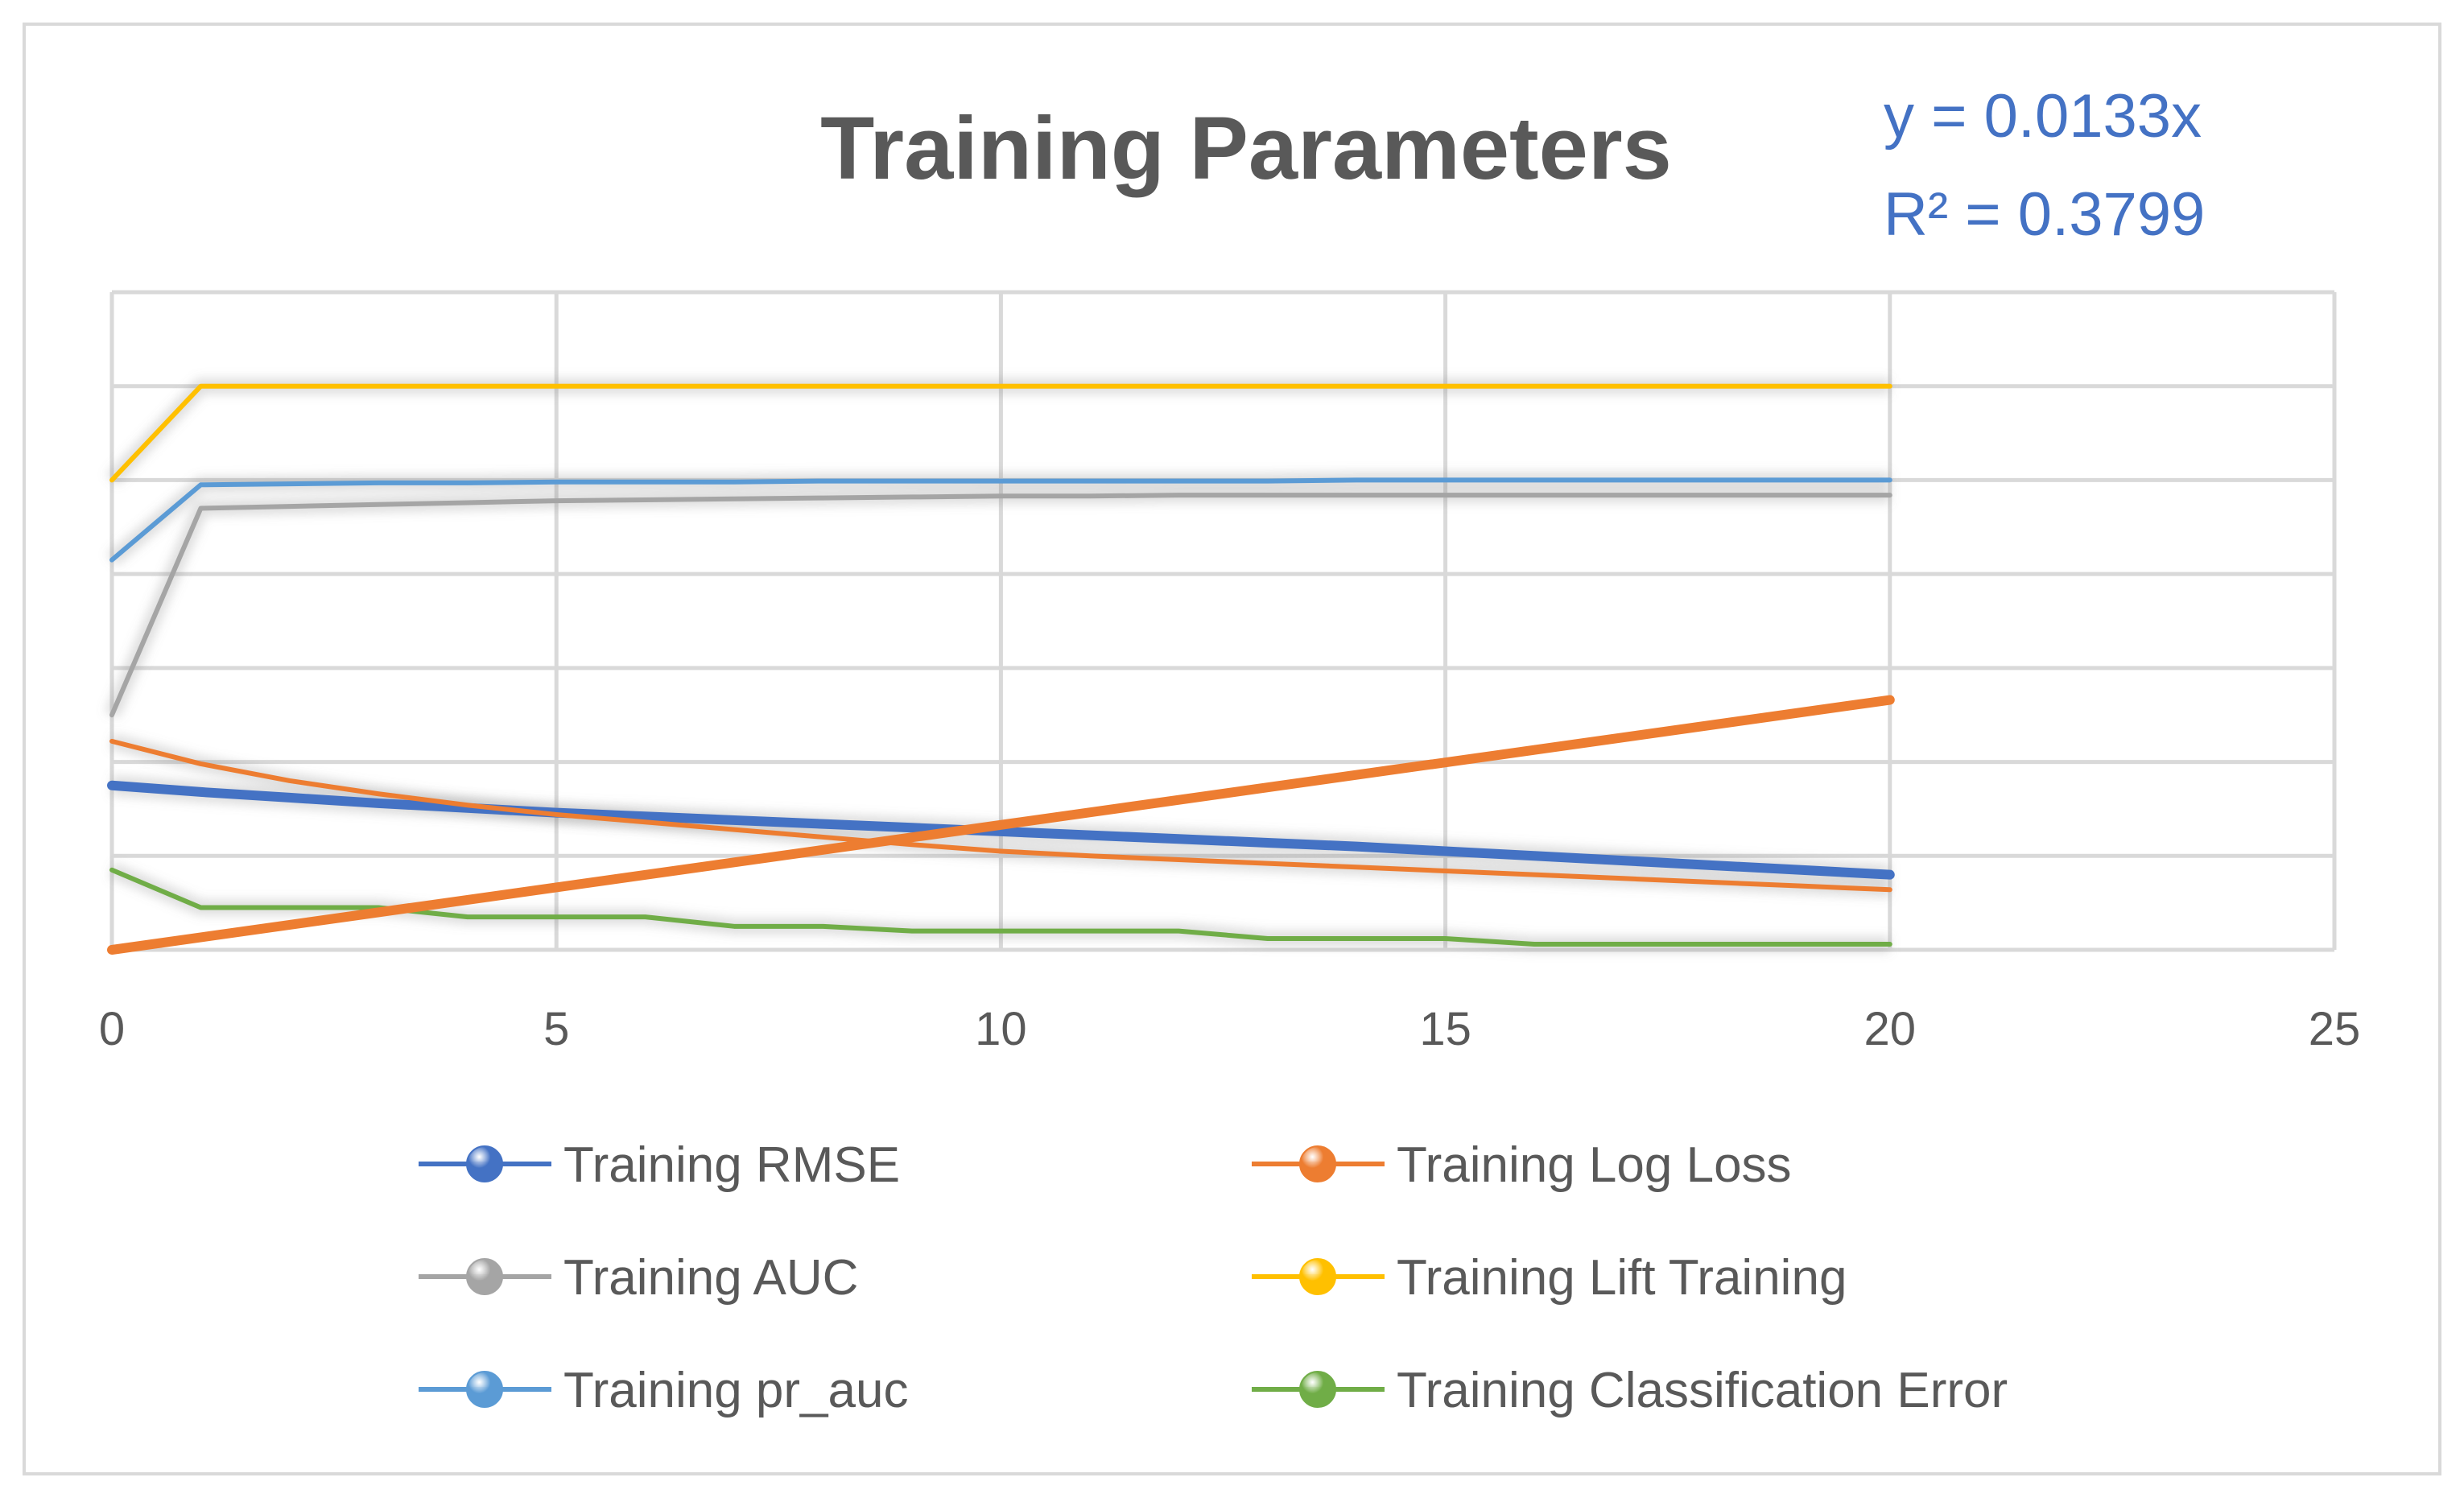 The image size is (2464, 1498). What do you see at coordinates (732, 1165) in the screenshot?
I see `legend-label: Training RMSE` at bounding box center [732, 1165].